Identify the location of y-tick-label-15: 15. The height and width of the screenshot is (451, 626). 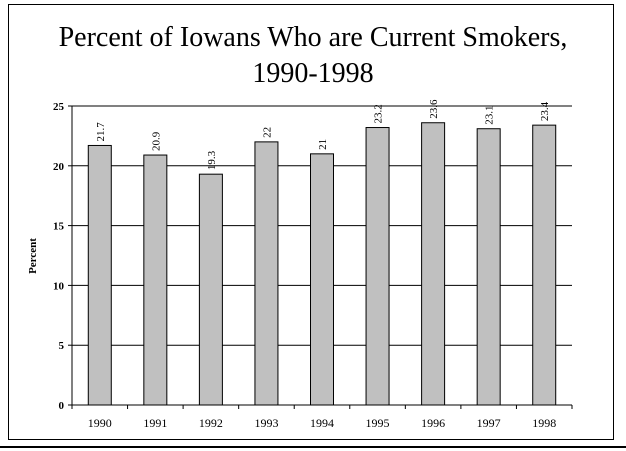
(59, 227).